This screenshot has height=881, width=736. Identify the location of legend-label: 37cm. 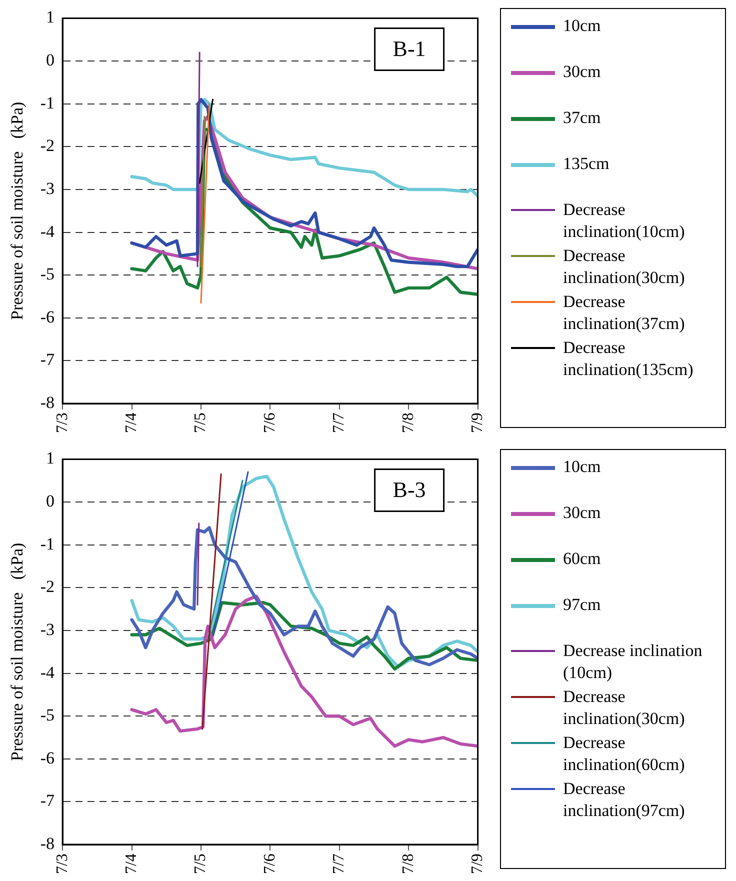
(582, 118).